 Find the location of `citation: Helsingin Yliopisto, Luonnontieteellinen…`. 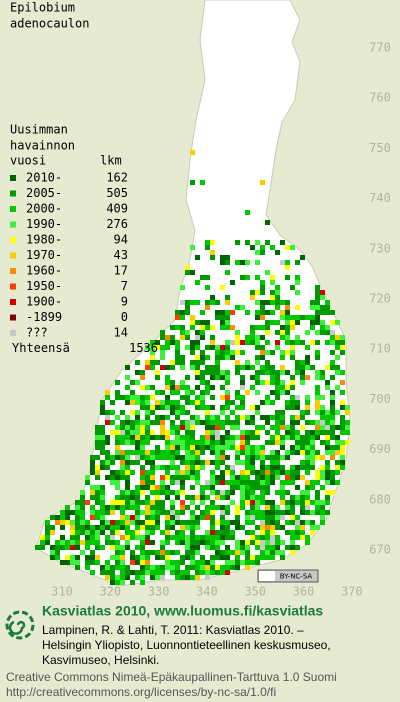

citation: Helsingin Yliopisto, Luonnontieteellinen… is located at coordinates (186, 645).